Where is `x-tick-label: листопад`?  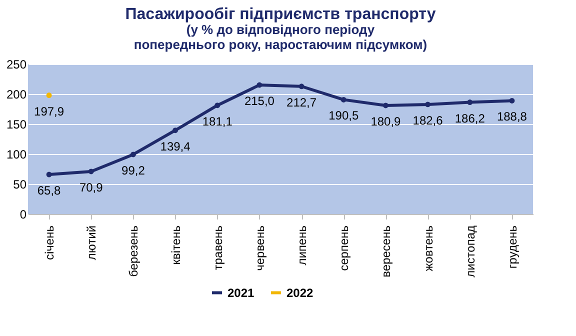 x-tick-label: листопад is located at coordinates (470, 252).